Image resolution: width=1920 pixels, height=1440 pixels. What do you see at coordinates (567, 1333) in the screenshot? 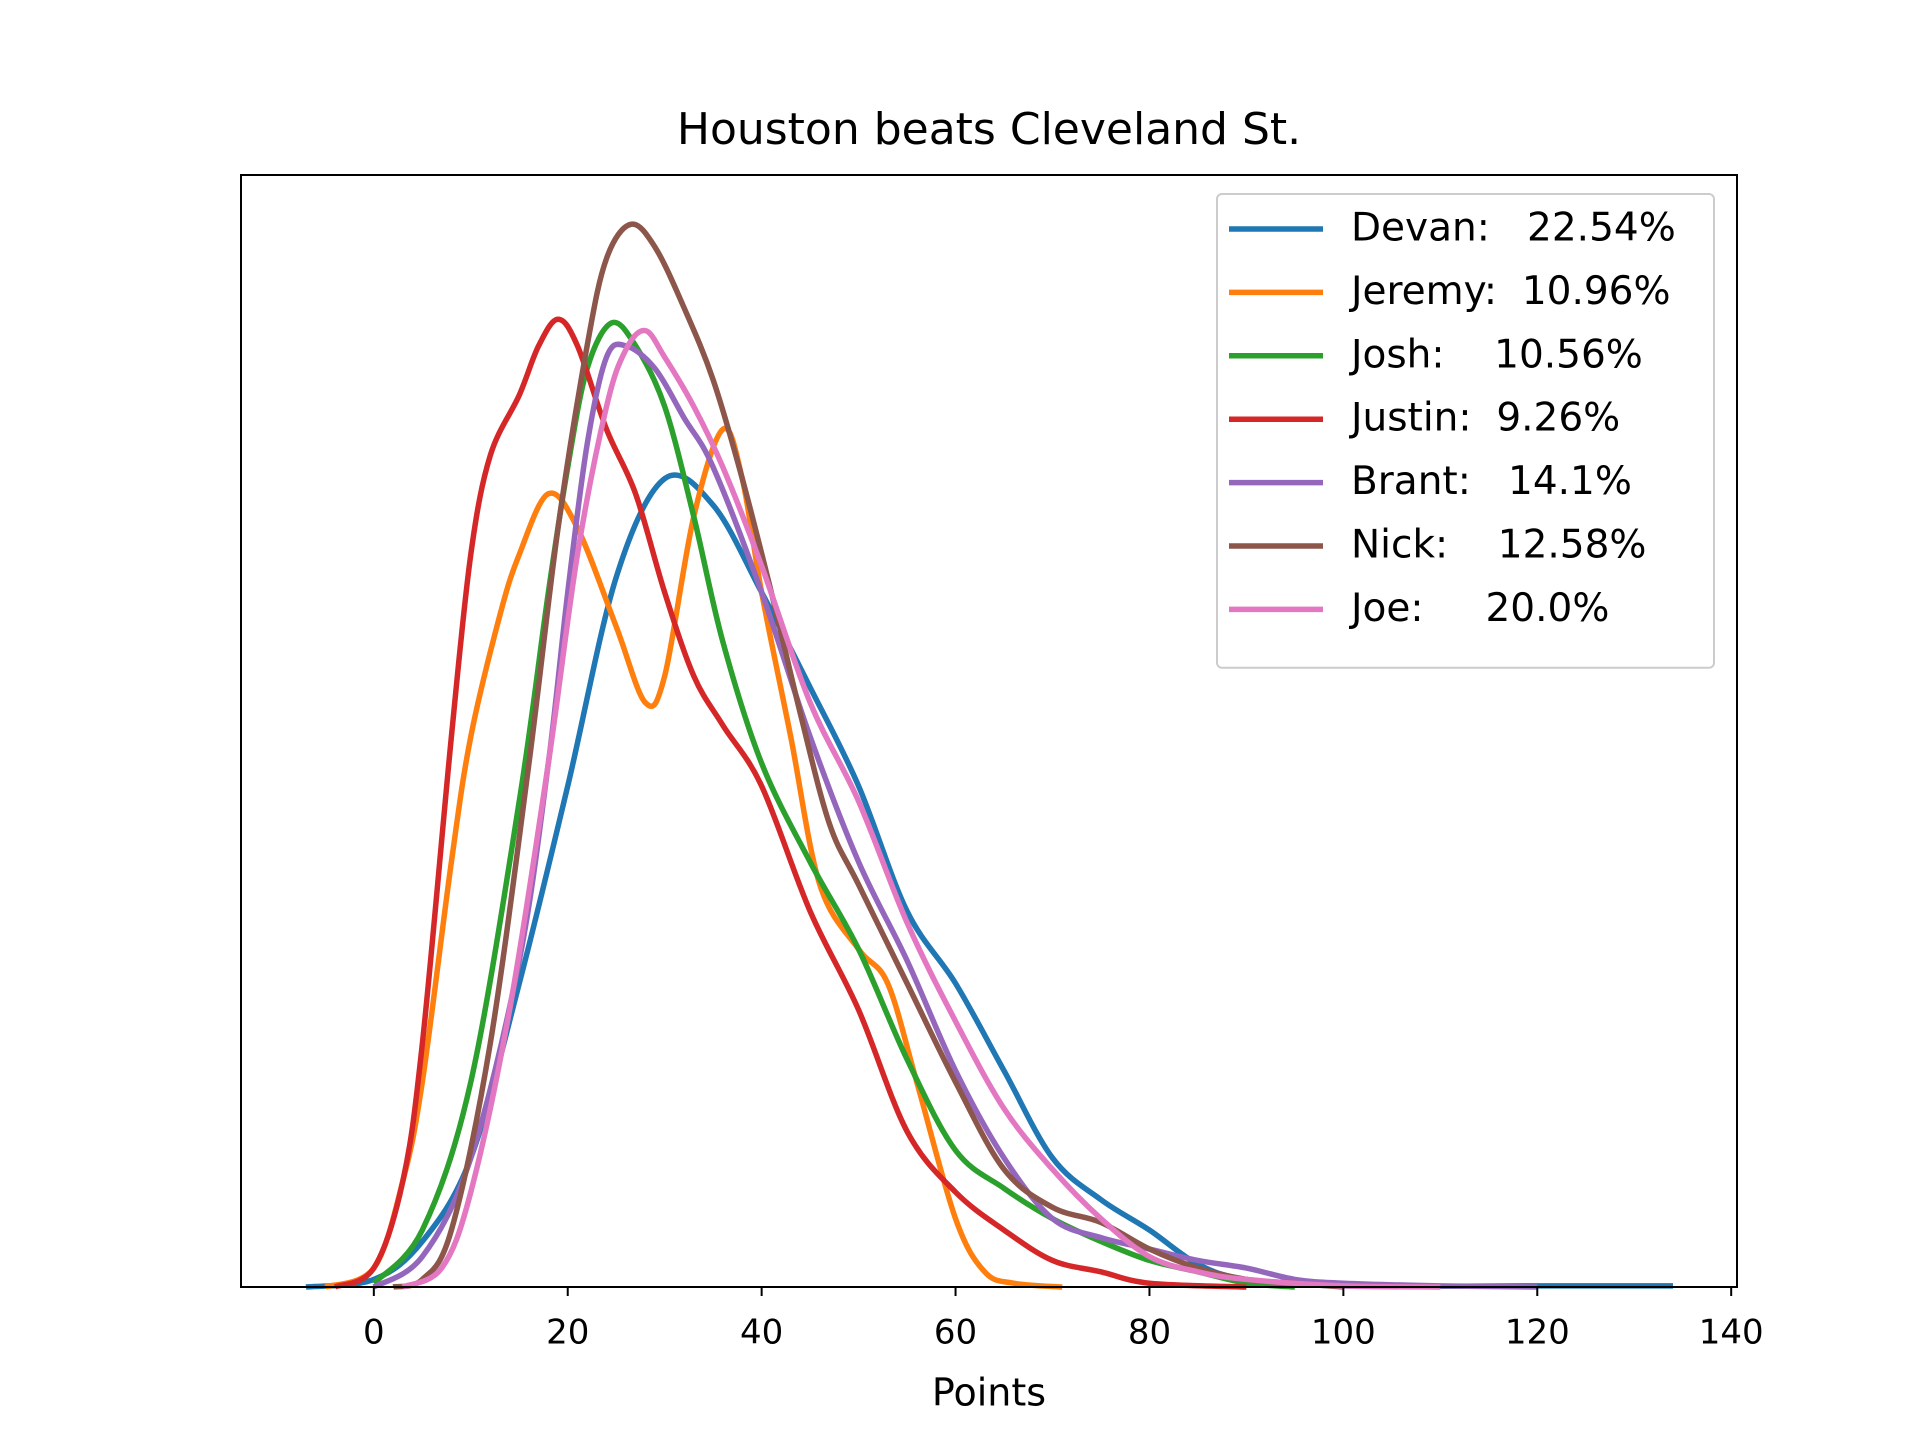
I see `x-tick-label: 20` at bounding box center [567, 1333].